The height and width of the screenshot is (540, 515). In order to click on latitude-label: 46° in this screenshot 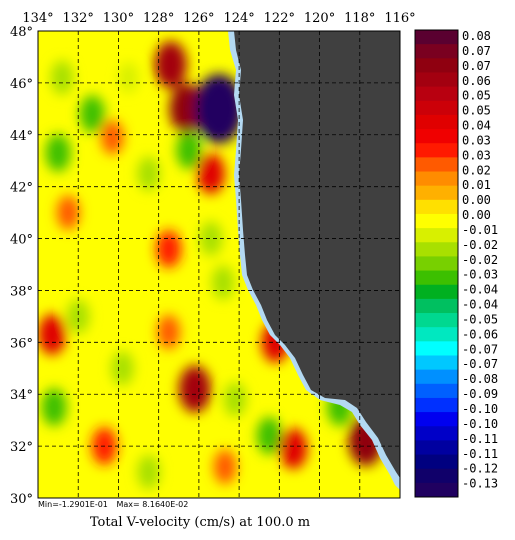, I will do `click(21, 84)`.